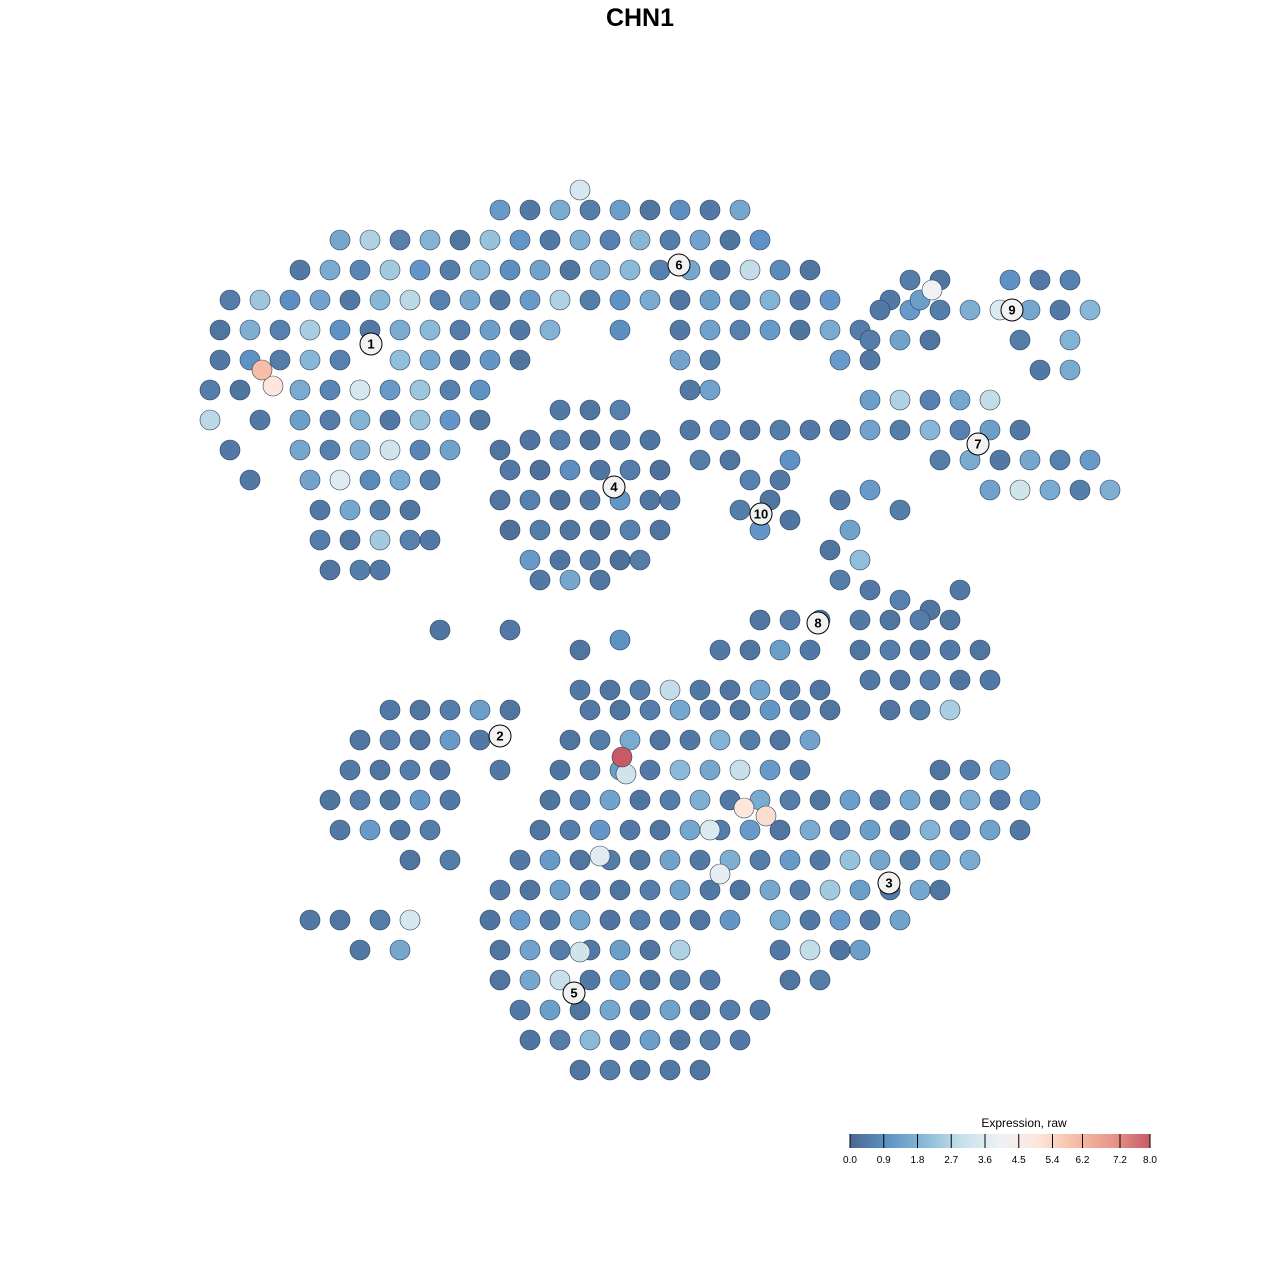 The width and height of the screenshot is (1280, 1280). Describe the element at coordinates (888, 883) in the screenshot. I see `cluster-label-text: 3` at that location.